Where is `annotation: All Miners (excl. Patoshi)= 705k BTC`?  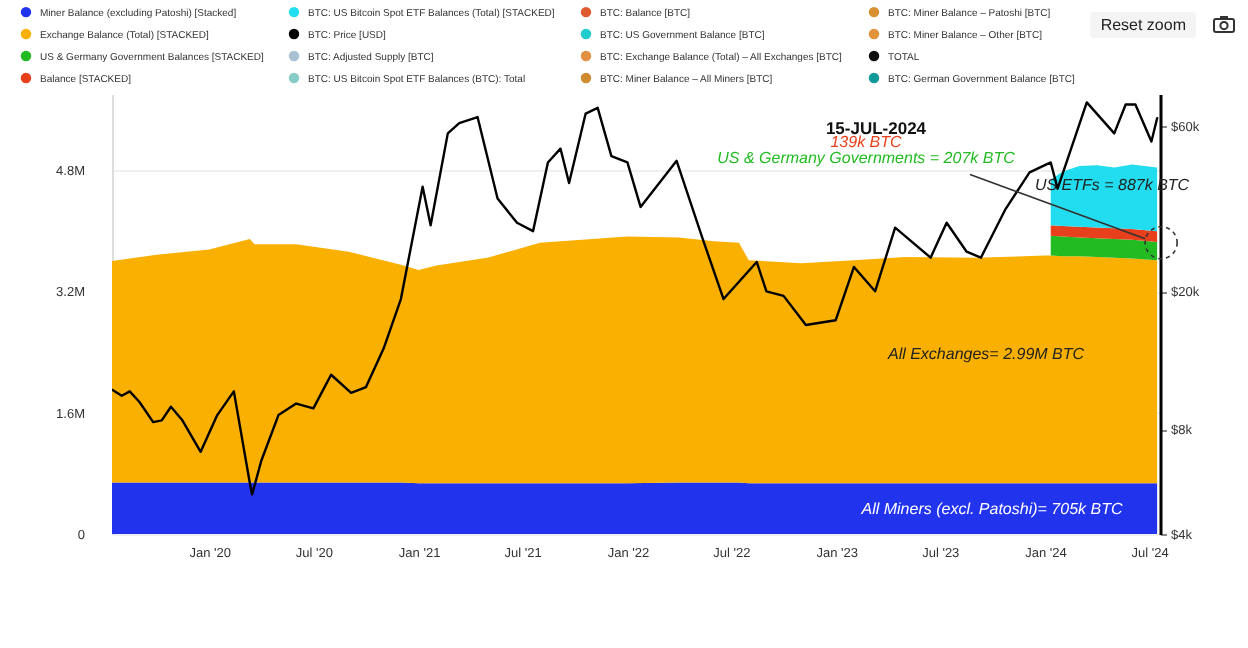
annotation: All Miners (excl. Patoshi)= 705k BTC is located at coordinates (991, 508).